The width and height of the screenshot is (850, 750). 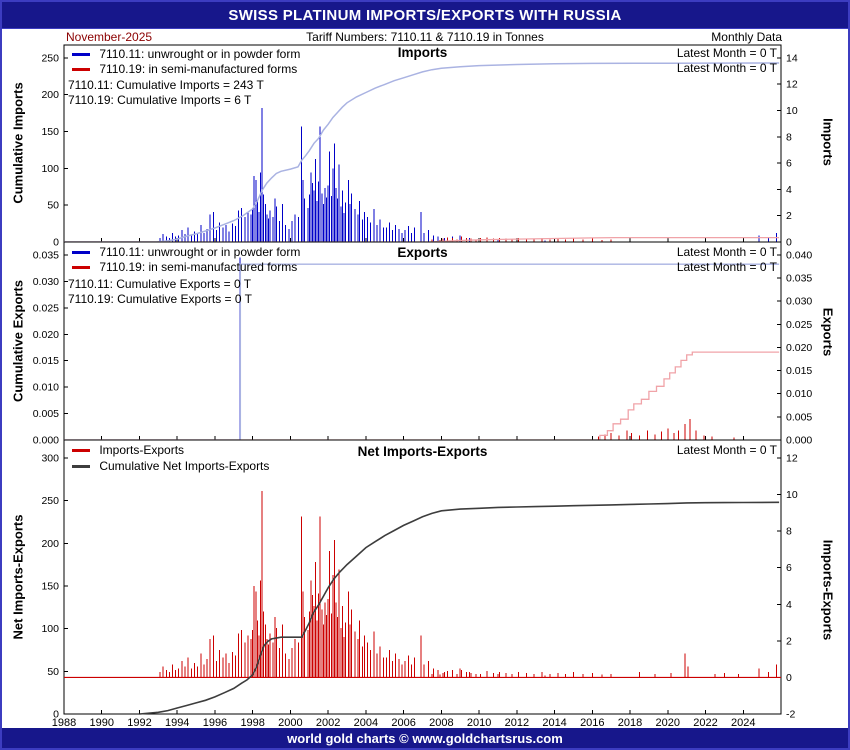 I want to click on svg-text: 2008, so click(x=441, y=723).